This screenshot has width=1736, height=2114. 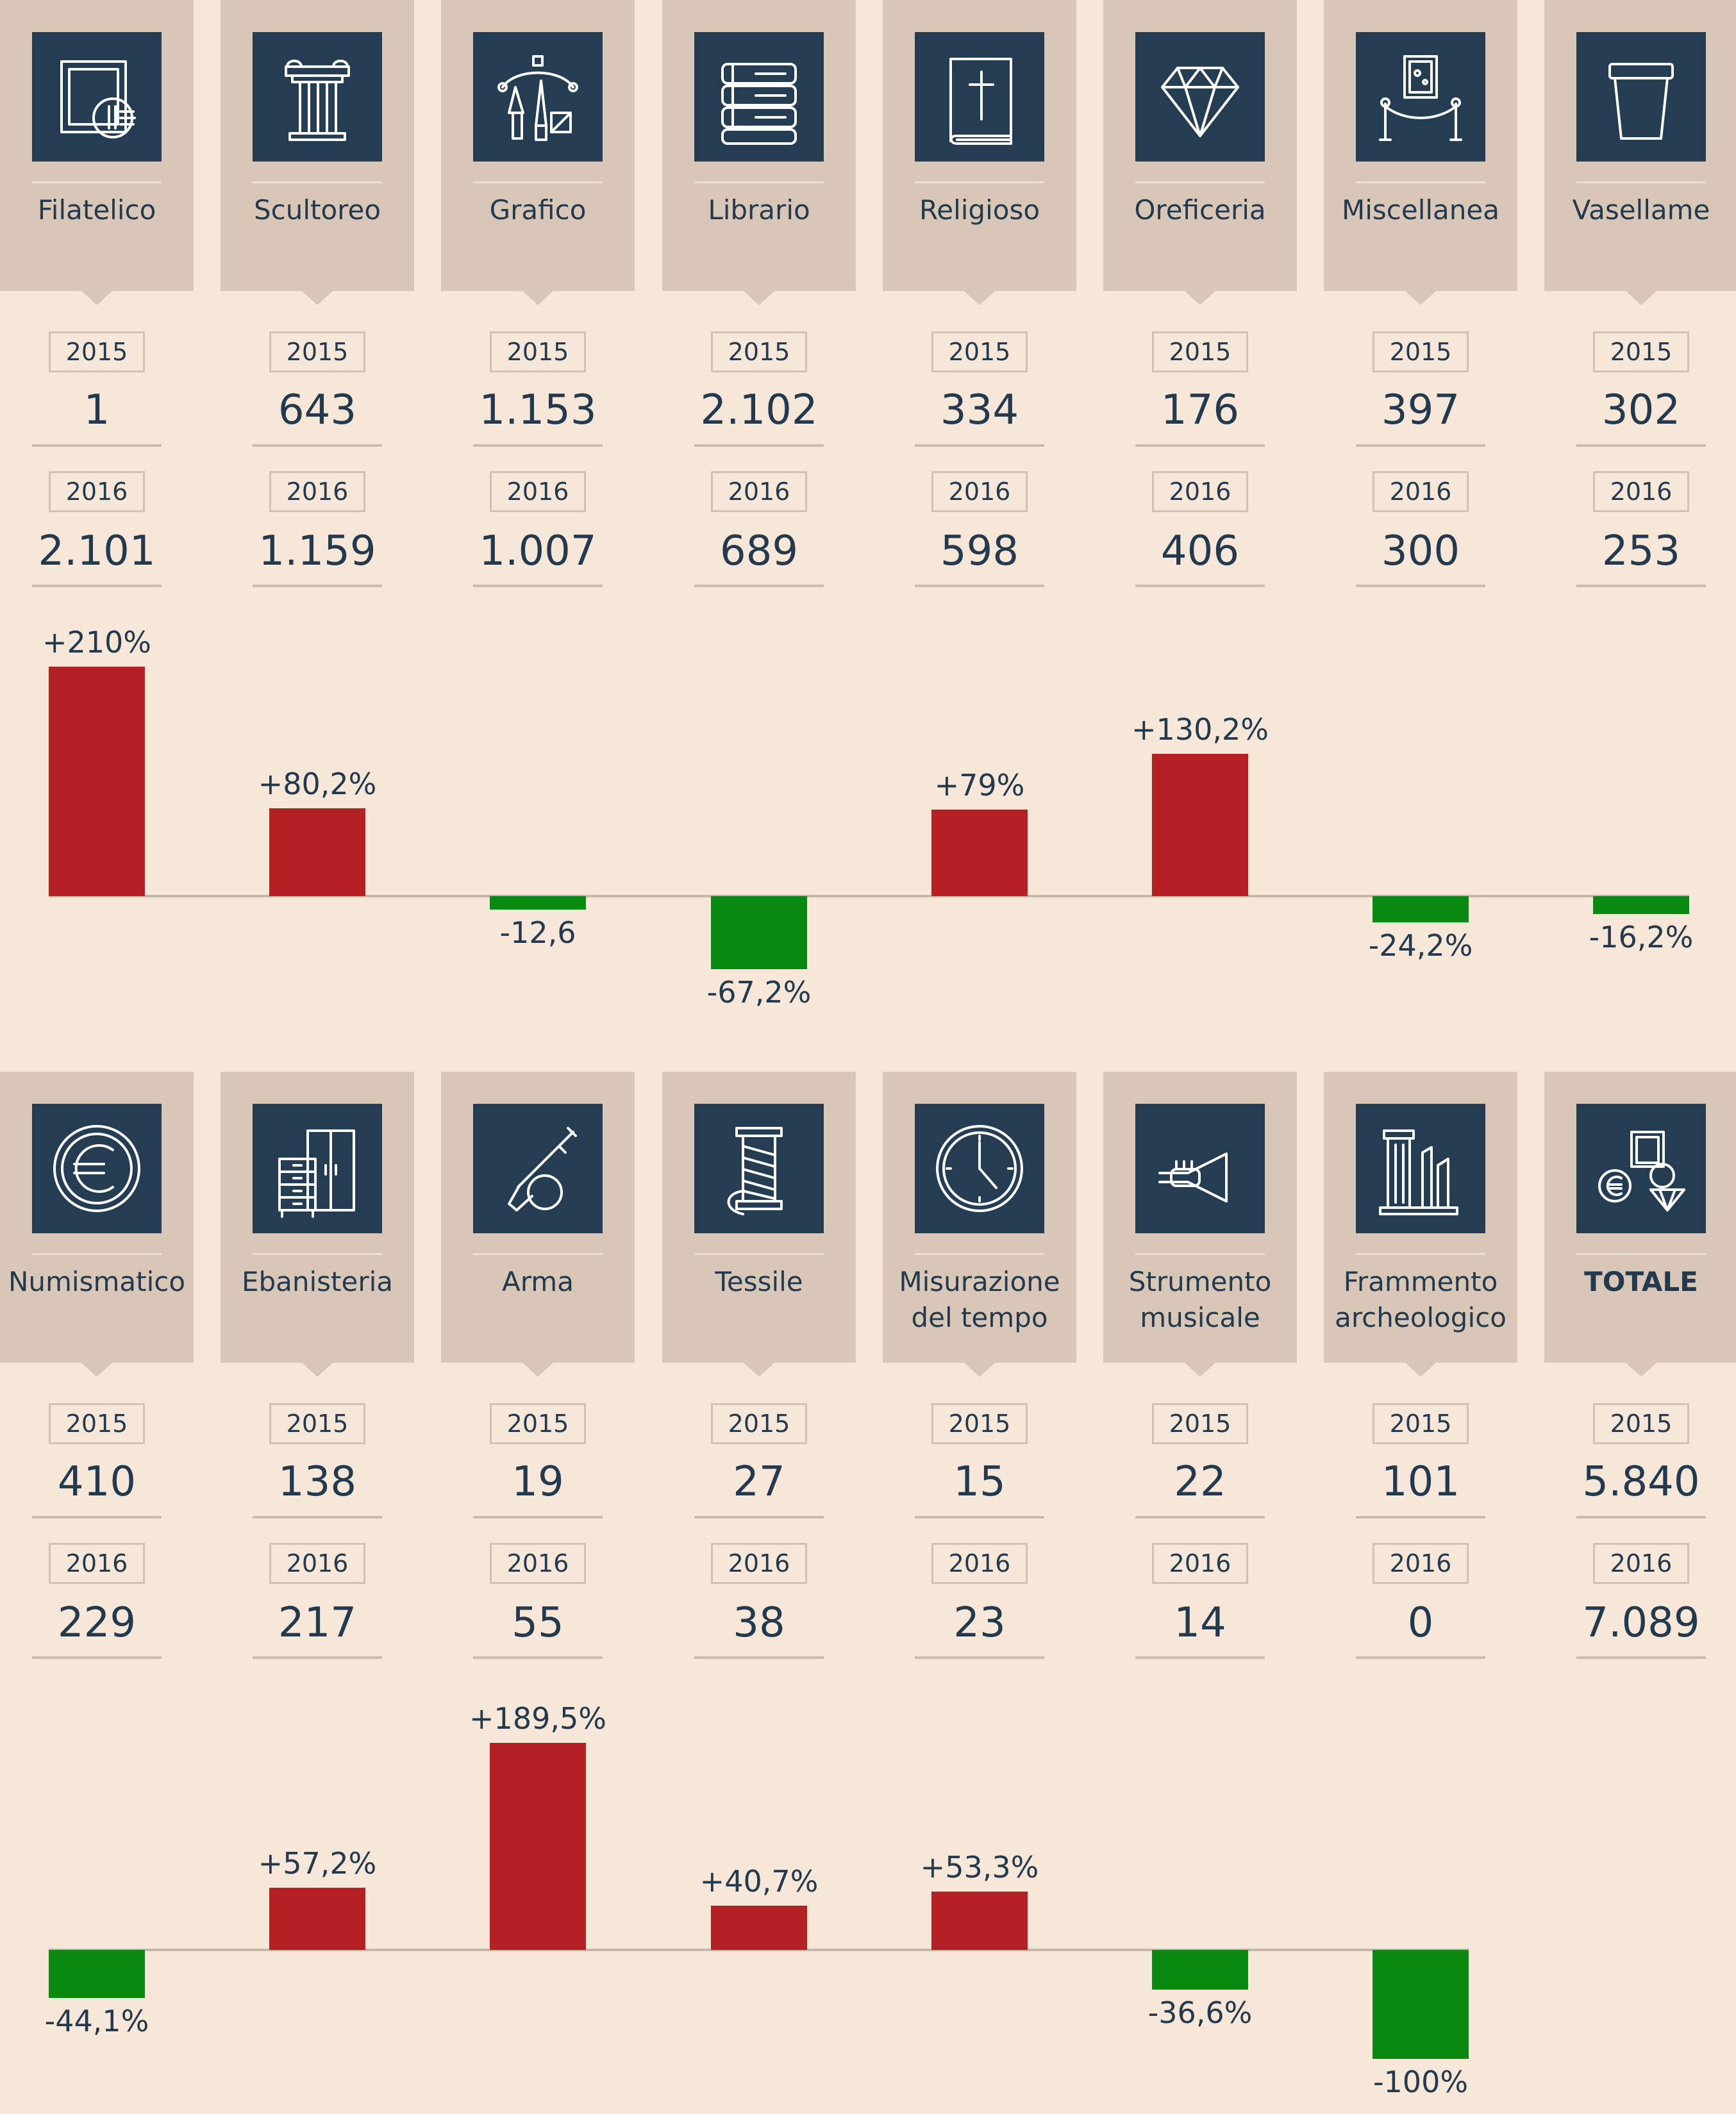 What do you see at coordinates (1641, 210) in the screenshot?
I see `category-label-line: Vasellame` at bounding box center [1641, 210].